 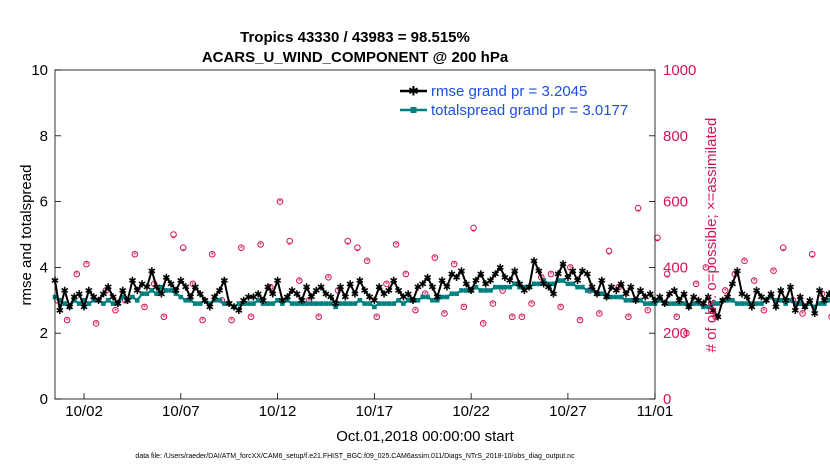 I want to click on x-tick-label: 10/22, so click(x=471, y=411).